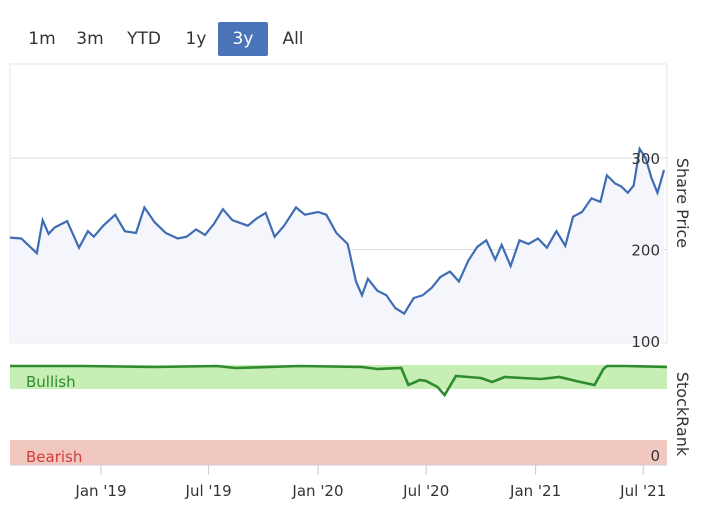  Describe the element at coordinates (682, 203) in the screenshot. I see `share-price-axis-title: Share Price` at that location.